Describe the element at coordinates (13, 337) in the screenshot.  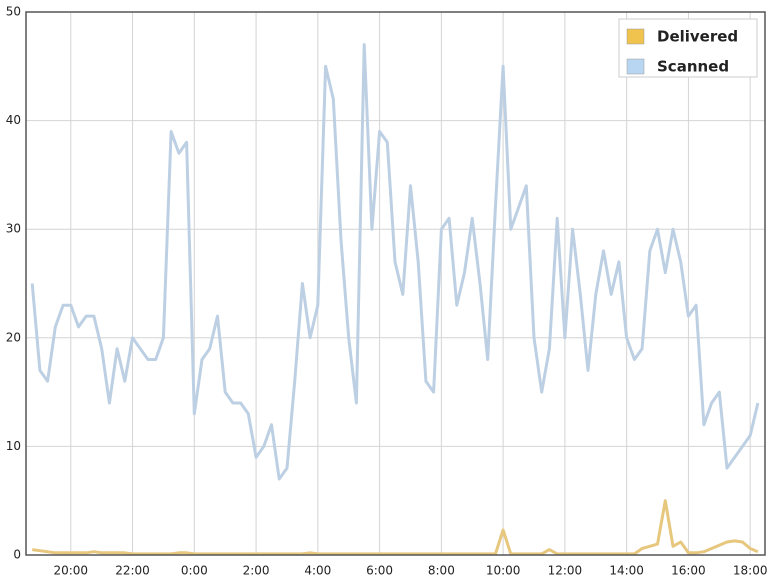
I see `y-tick-label: 20` at that location.